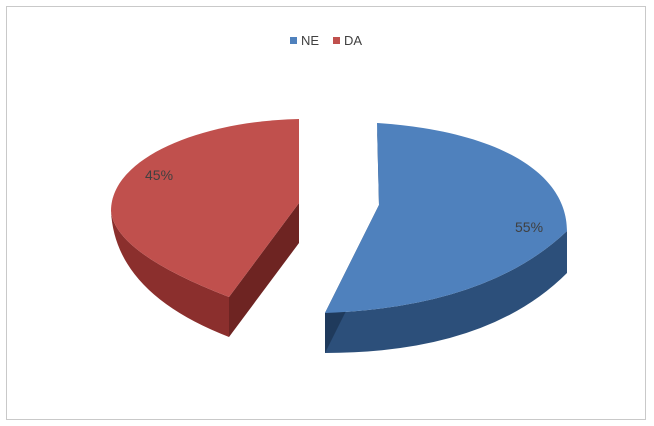  Describe the element at coordinates (170, 274) in the screenshot. I see `pie-slice-da-side` at that location.